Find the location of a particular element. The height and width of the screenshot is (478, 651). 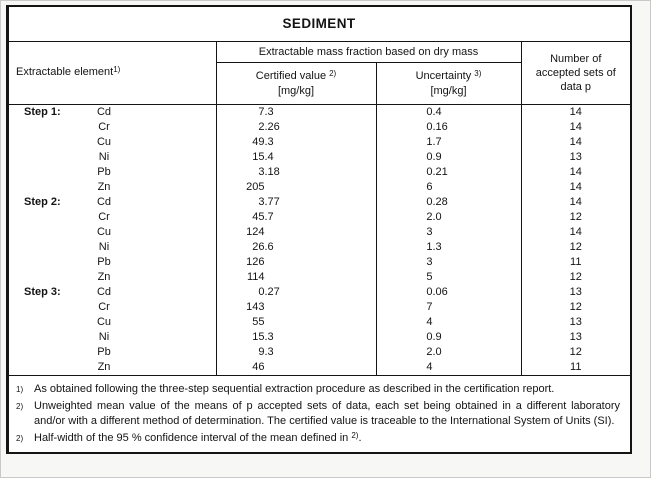

element-cell: Zn is located at coordinates (111, 367).